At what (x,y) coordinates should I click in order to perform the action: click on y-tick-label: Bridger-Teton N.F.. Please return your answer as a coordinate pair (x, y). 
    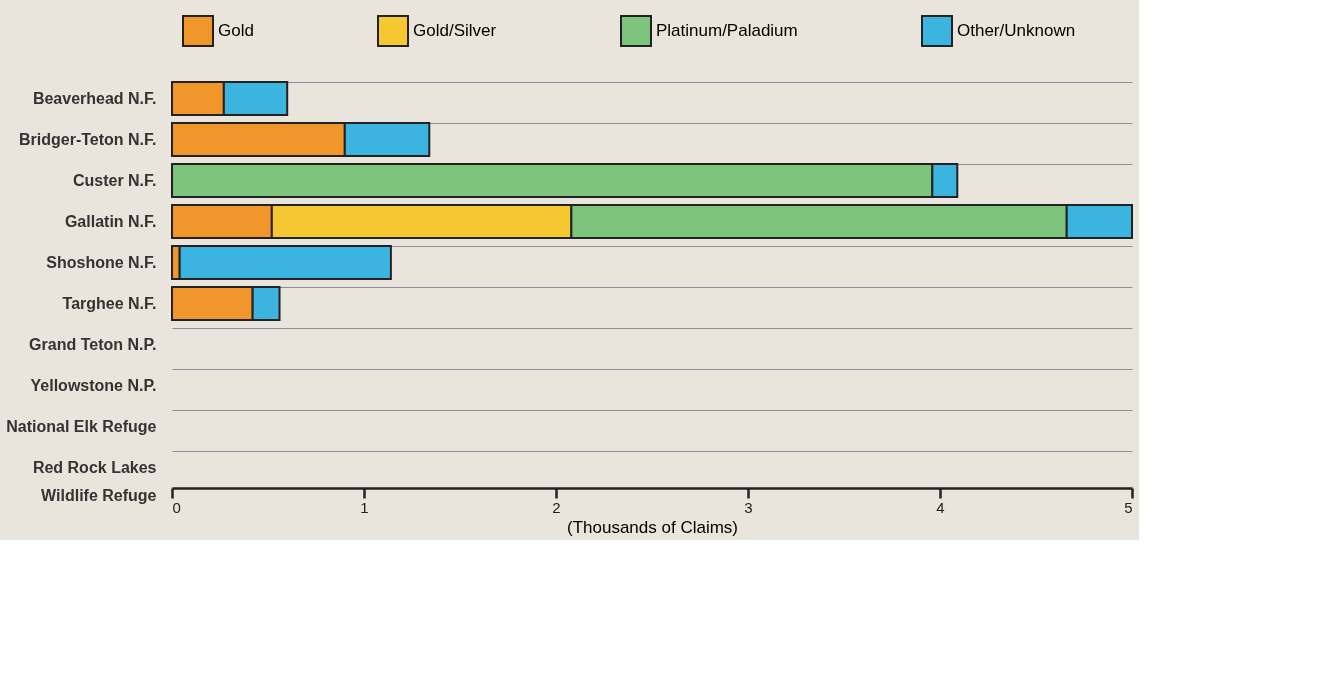
    Looking at the image, I should click on (88, 139).